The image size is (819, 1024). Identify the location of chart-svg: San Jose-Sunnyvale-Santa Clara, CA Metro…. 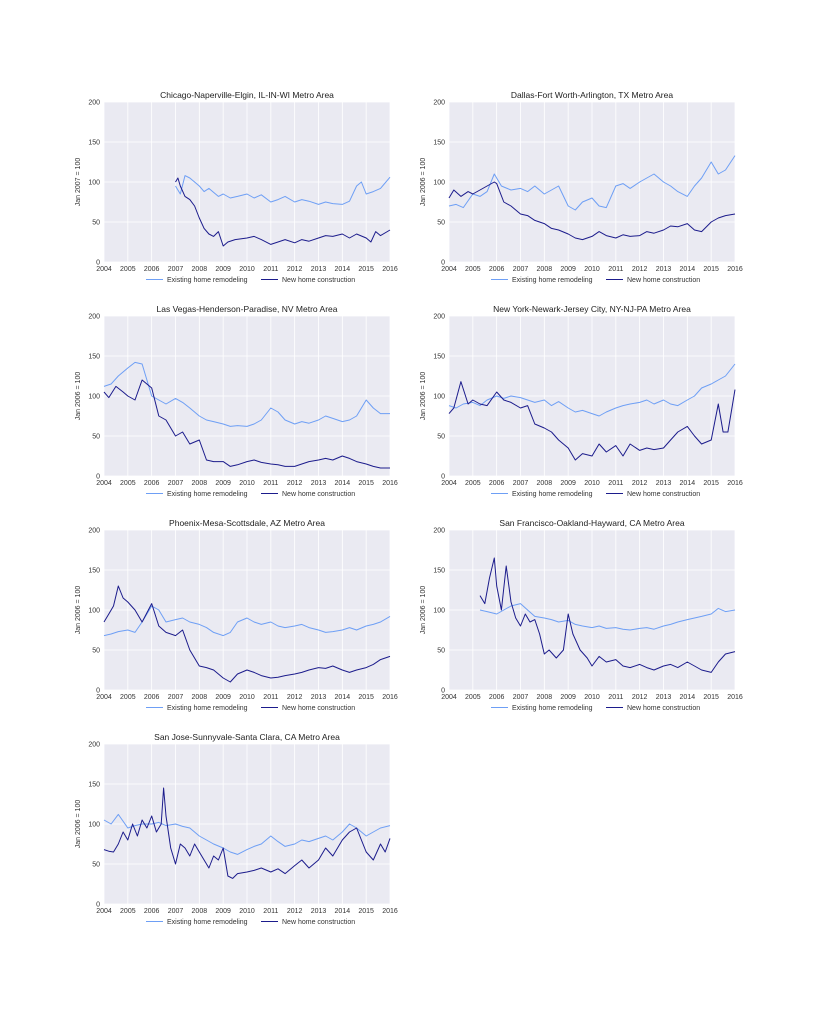
(236, 829).